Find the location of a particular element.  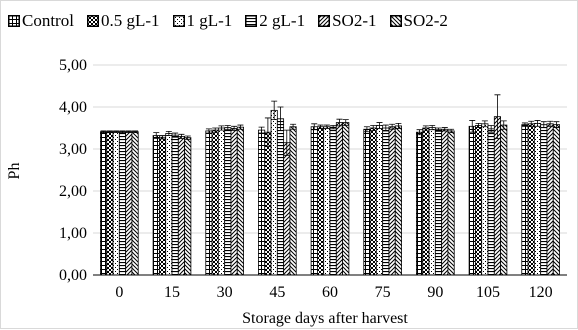

legend-label: 2 gL-1 is located at coordinates (282, 20).